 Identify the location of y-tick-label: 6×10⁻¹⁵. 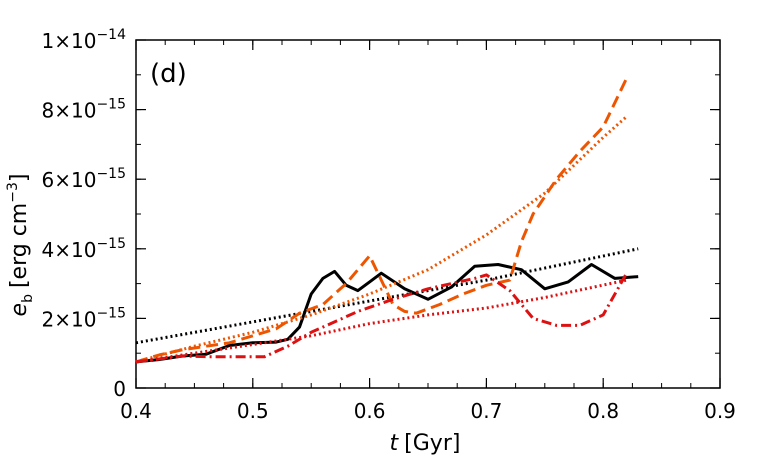
(84, 179).